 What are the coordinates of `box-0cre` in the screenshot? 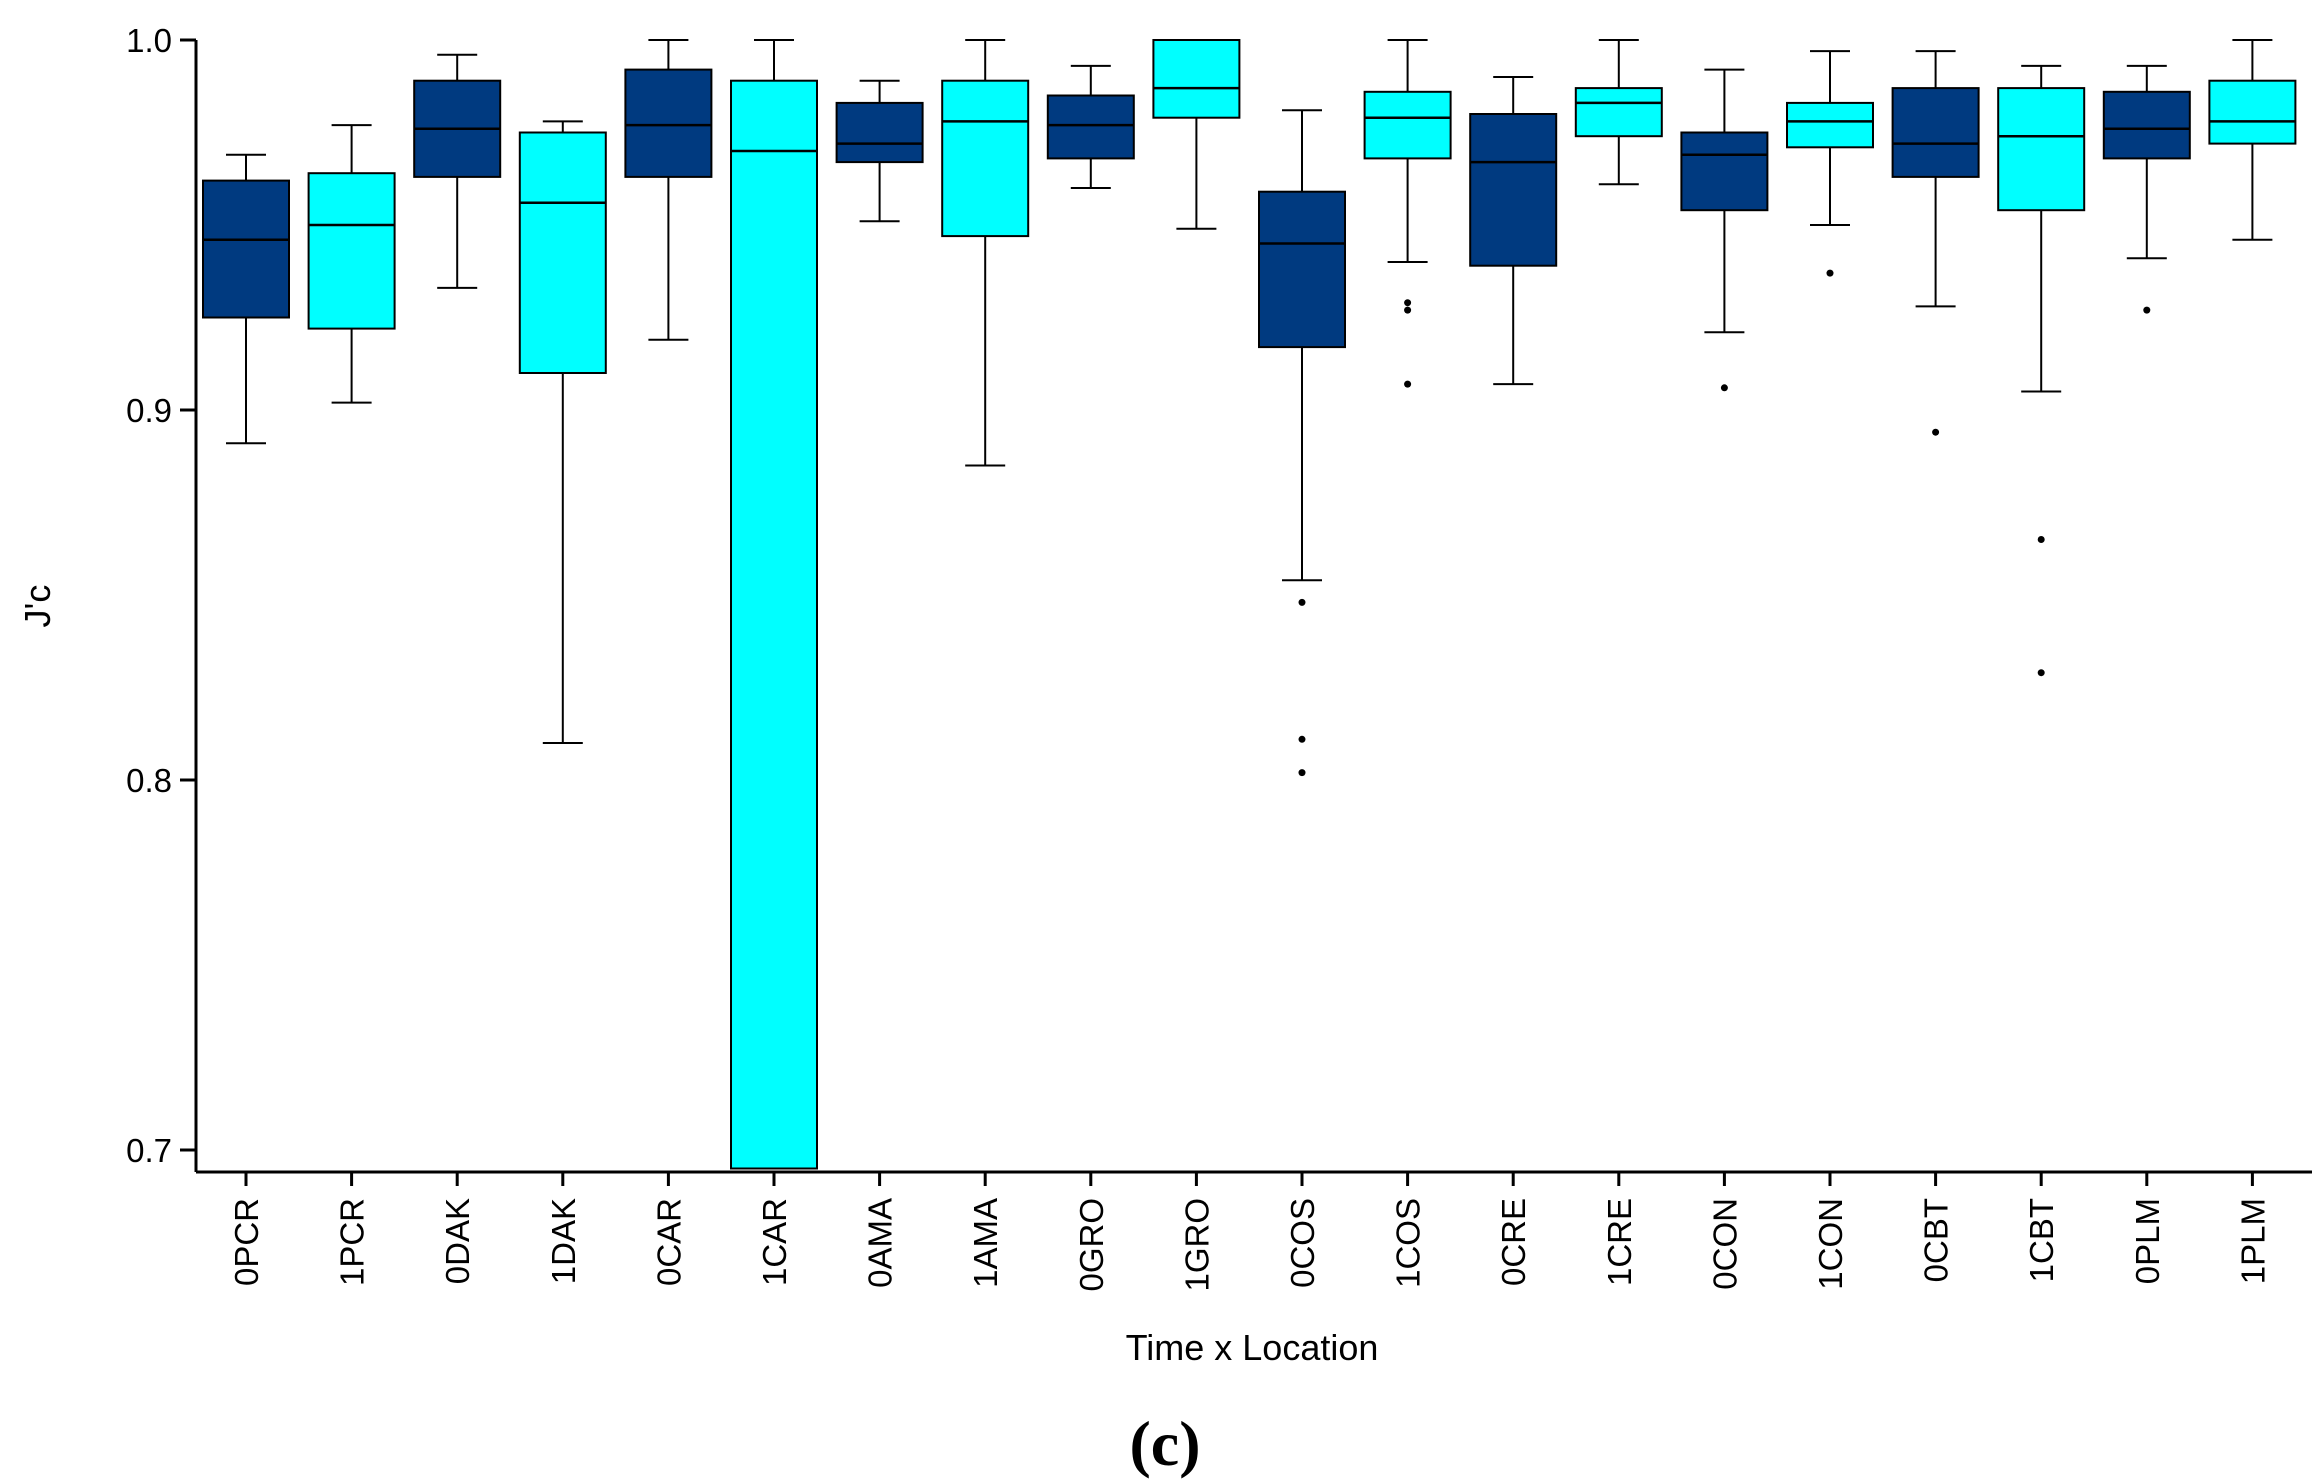 It's located at (1513, 231).